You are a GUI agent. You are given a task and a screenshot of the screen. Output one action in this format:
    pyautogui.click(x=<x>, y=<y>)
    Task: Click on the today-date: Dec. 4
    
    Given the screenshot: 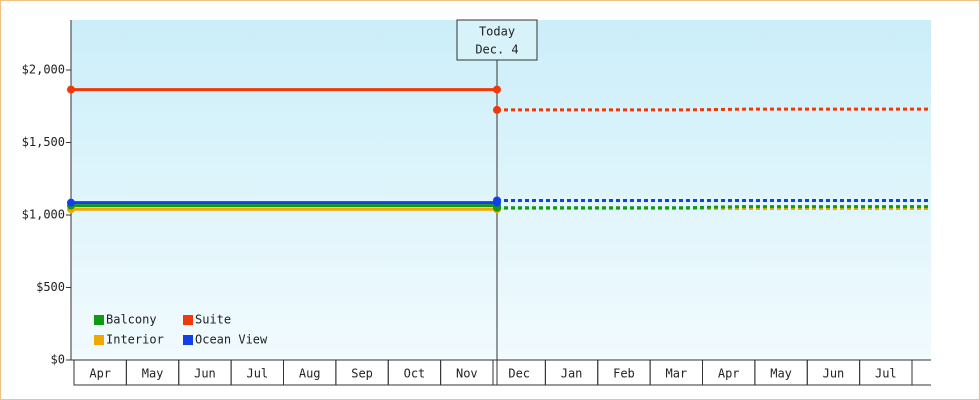 What is the action you would take?
    pyautogui.click(x=496, y=50)
    